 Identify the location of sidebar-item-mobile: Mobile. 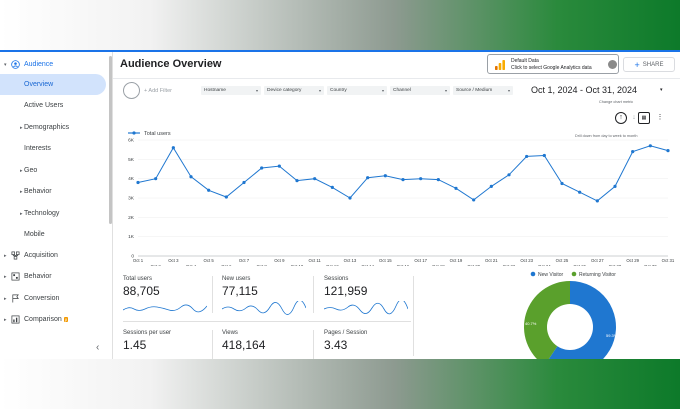
(53, 234).